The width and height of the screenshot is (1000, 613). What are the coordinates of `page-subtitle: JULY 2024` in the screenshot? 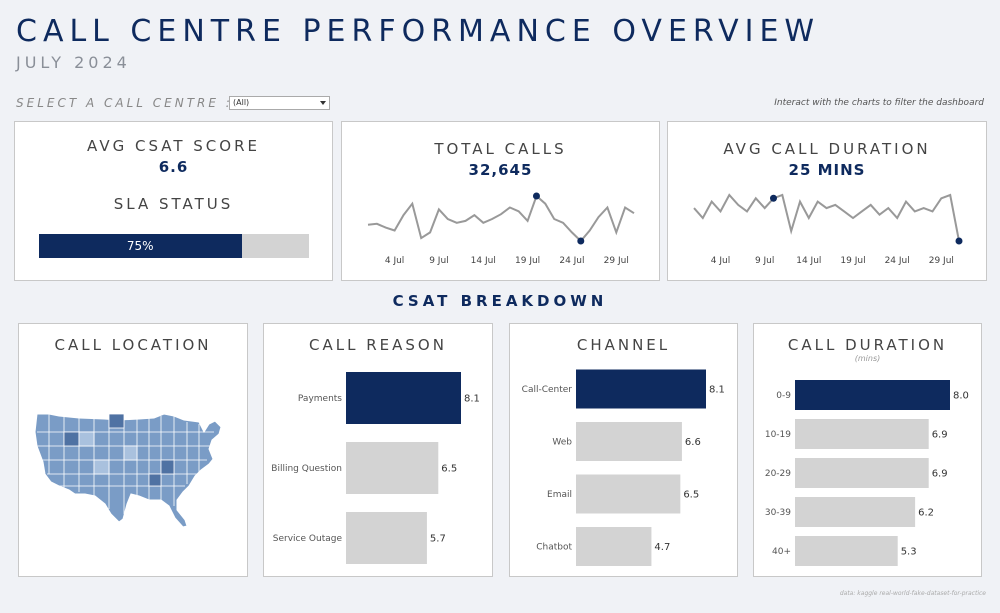 It's located at (73, 62).